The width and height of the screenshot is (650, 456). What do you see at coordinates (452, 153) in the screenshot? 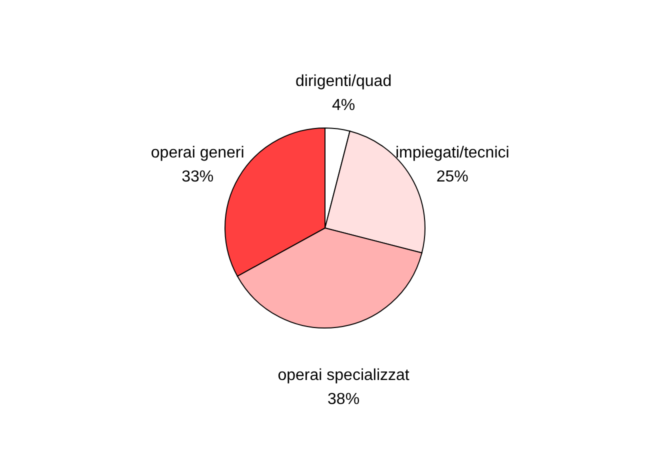
I see `slice-label: impiegati/tecnici` at bounding box center [452, 153].